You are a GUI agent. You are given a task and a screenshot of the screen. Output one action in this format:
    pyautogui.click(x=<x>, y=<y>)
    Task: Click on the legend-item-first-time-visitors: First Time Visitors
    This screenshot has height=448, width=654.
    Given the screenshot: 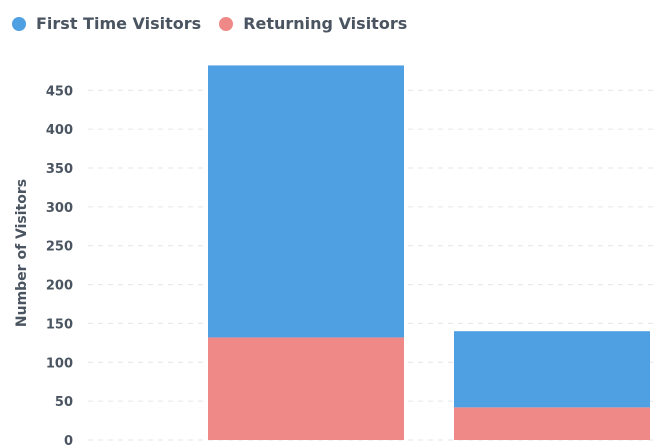 What is the action you would take?
    pyautogui.click(x=106, y=23)
    